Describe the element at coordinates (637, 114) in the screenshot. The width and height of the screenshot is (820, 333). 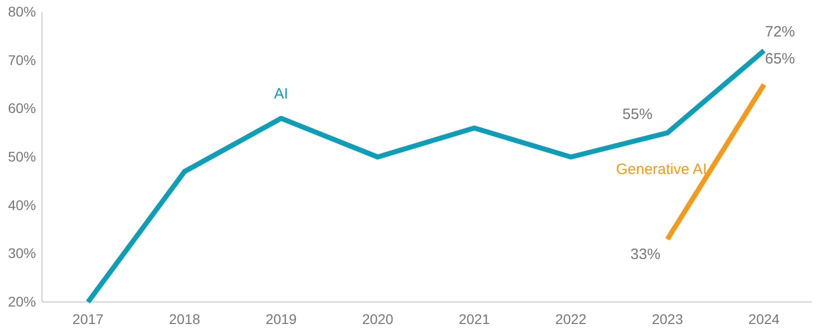
I see `data-label: 55%` at that location.